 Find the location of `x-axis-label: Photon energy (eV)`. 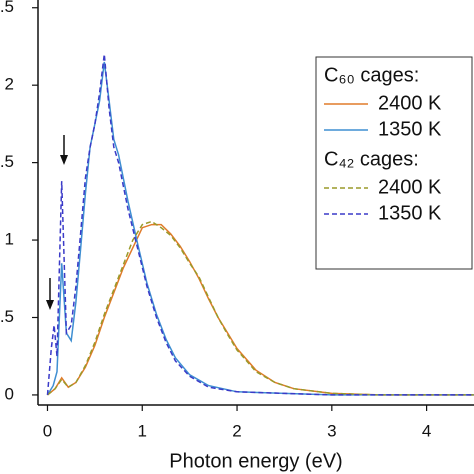

x-axis-label: Photon energy (eV) is located at coordinates (255, 461).